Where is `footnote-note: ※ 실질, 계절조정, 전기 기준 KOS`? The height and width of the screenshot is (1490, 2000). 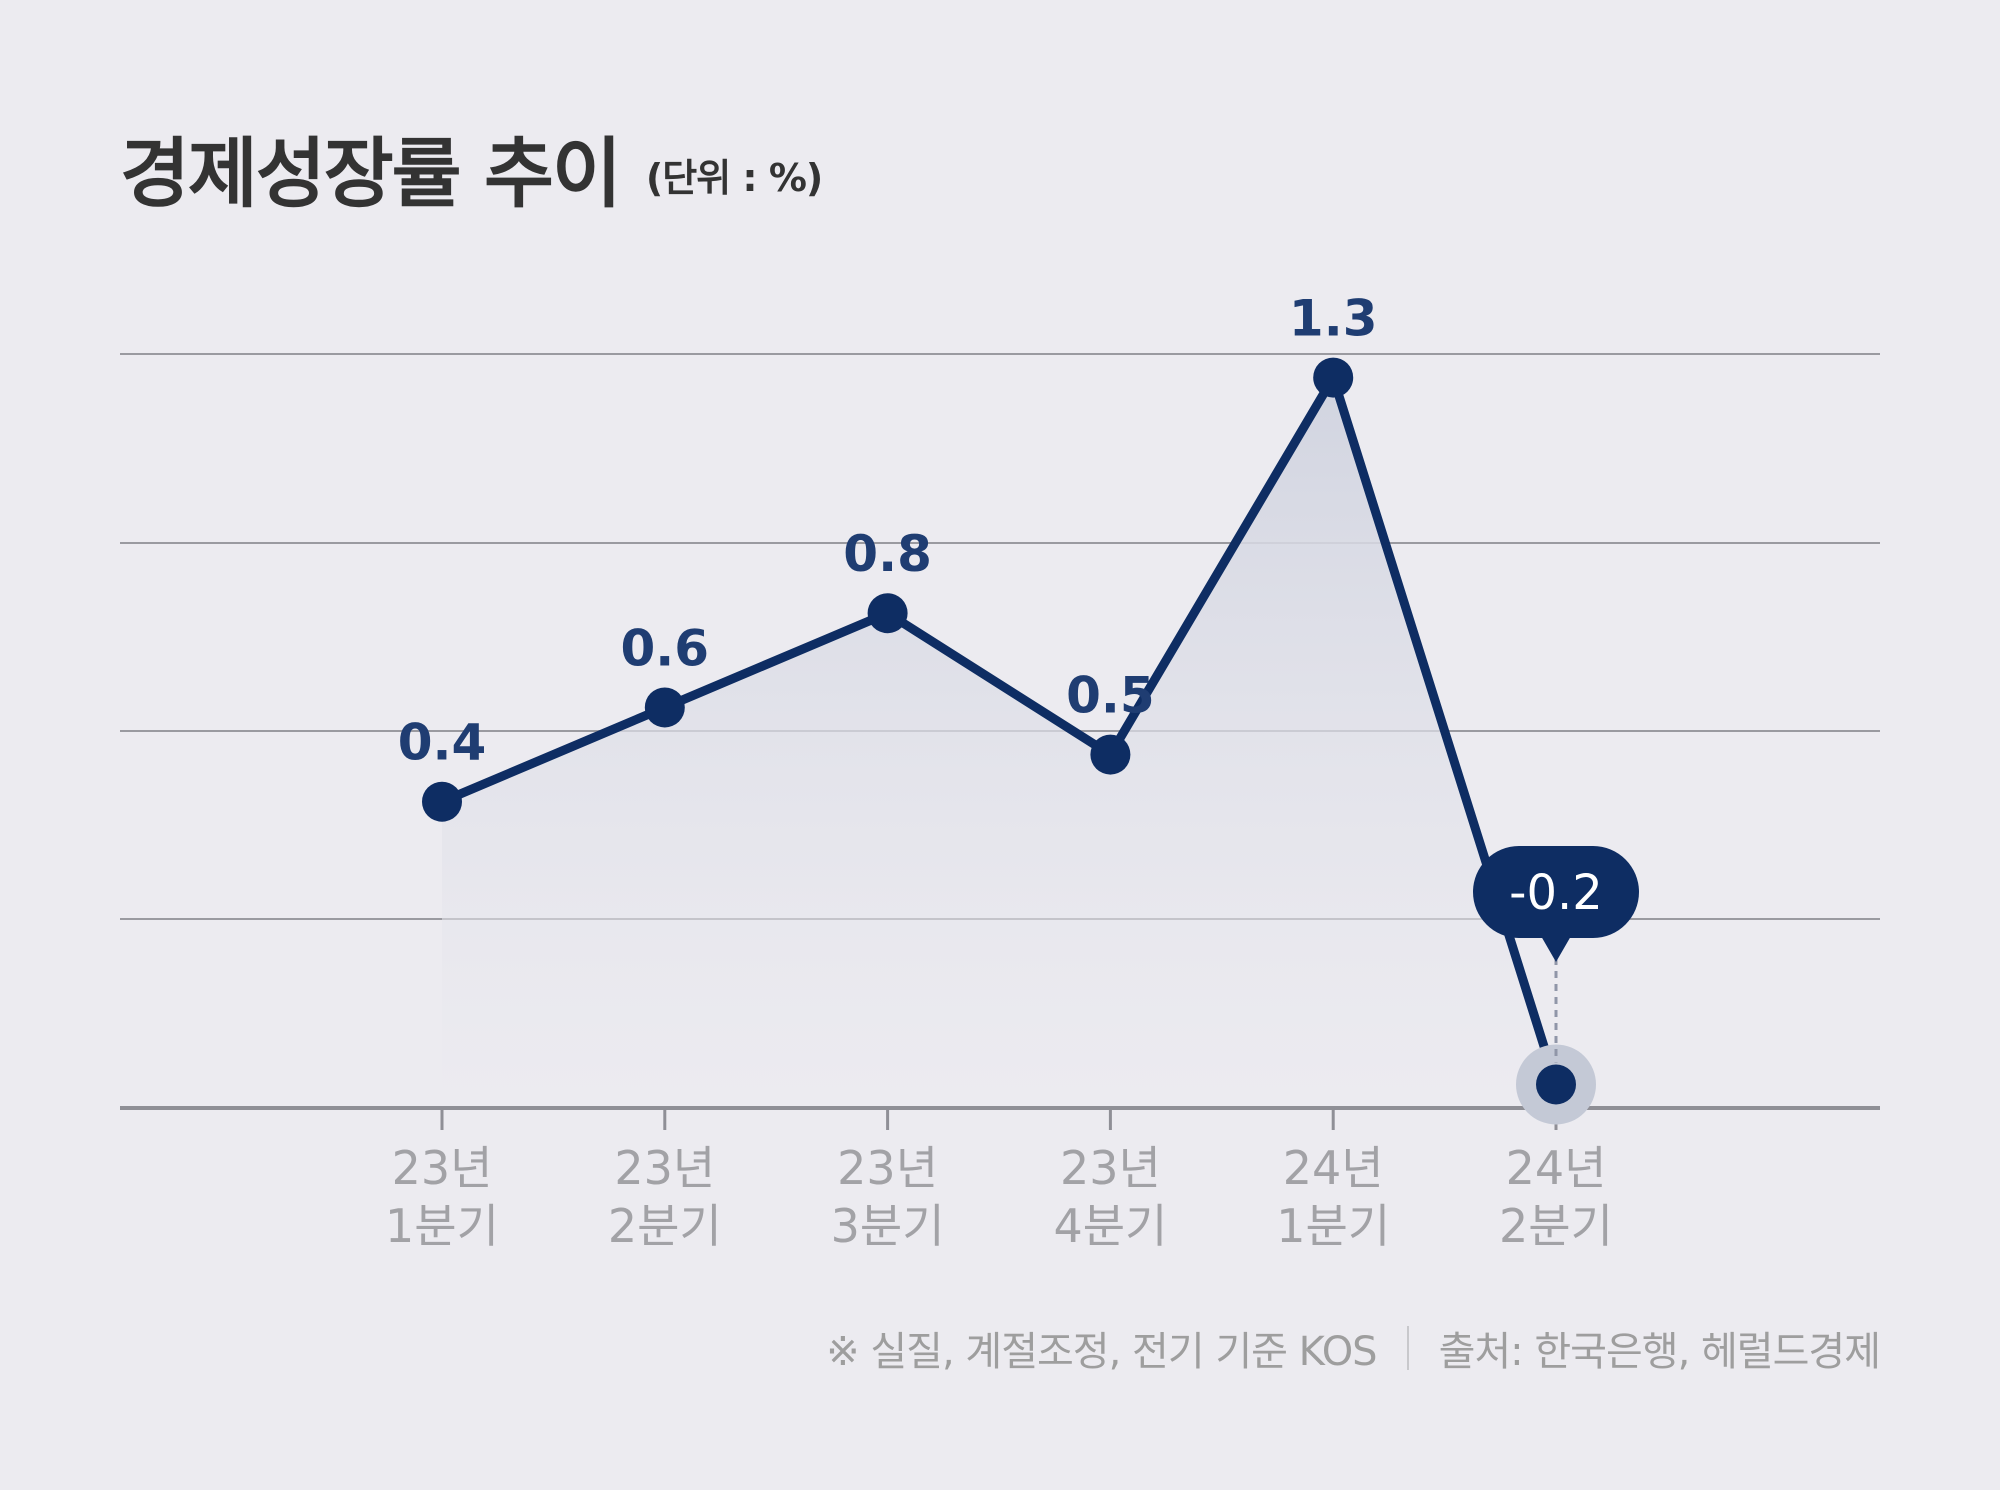 footnote-note: ※ 실질, 계절조정, 전기 기준 KOS is located at coordinates (1101, 1352).